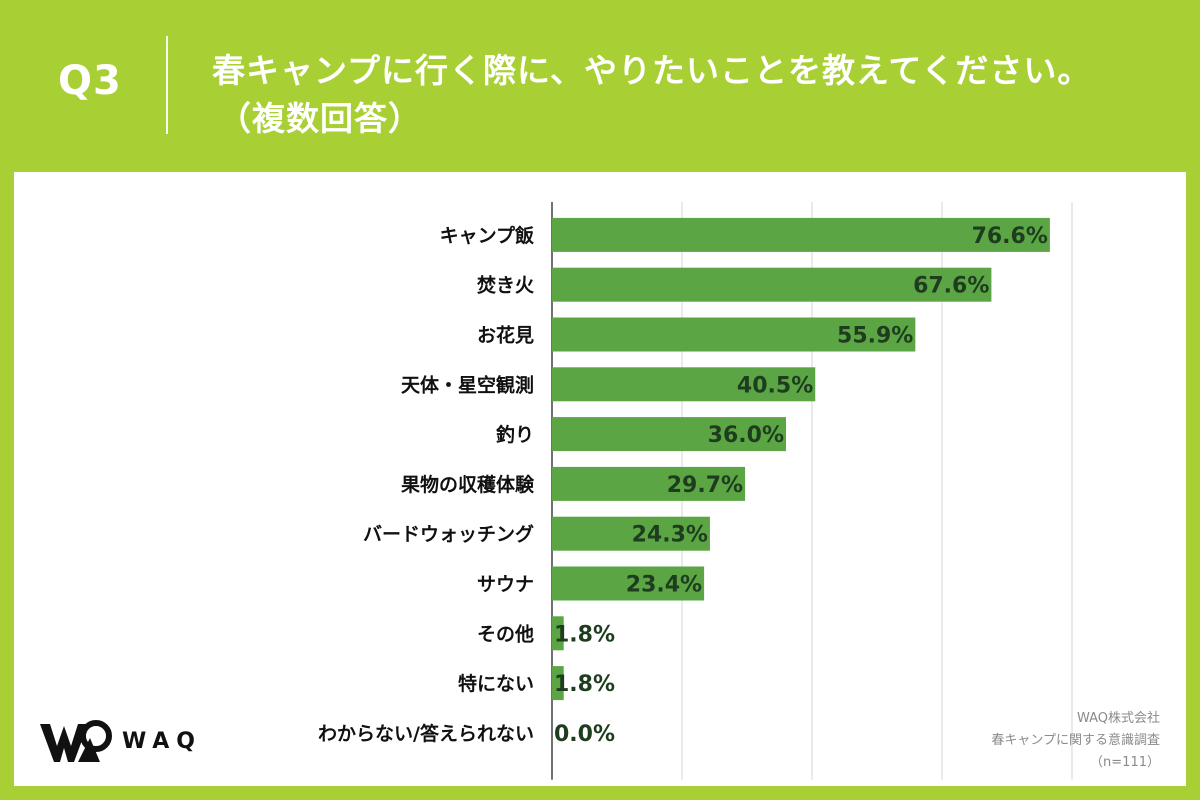 The image size is (1200, 800). Describe the element at coordinates (746, 435) in the screenshot. I see `value-label: 36.0%` at that location.